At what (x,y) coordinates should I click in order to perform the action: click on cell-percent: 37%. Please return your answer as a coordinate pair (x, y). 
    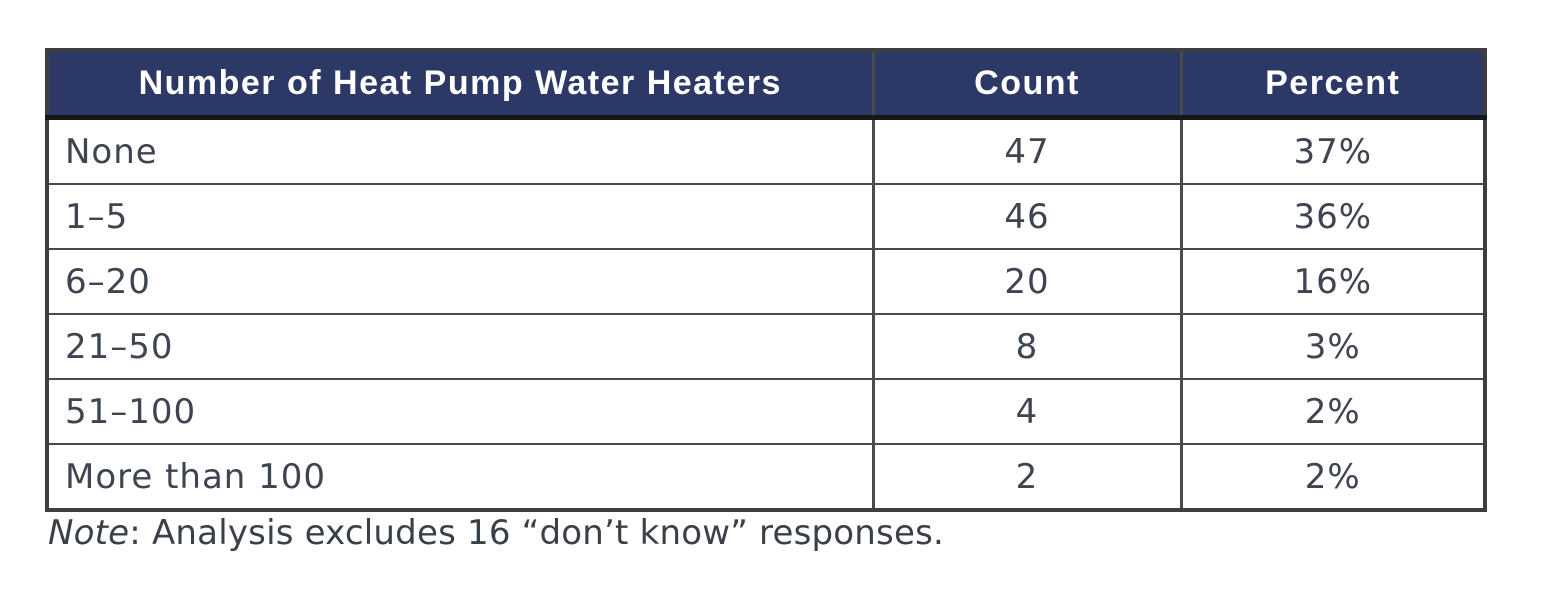
    Looking at the image, I should click on (1332, 150).